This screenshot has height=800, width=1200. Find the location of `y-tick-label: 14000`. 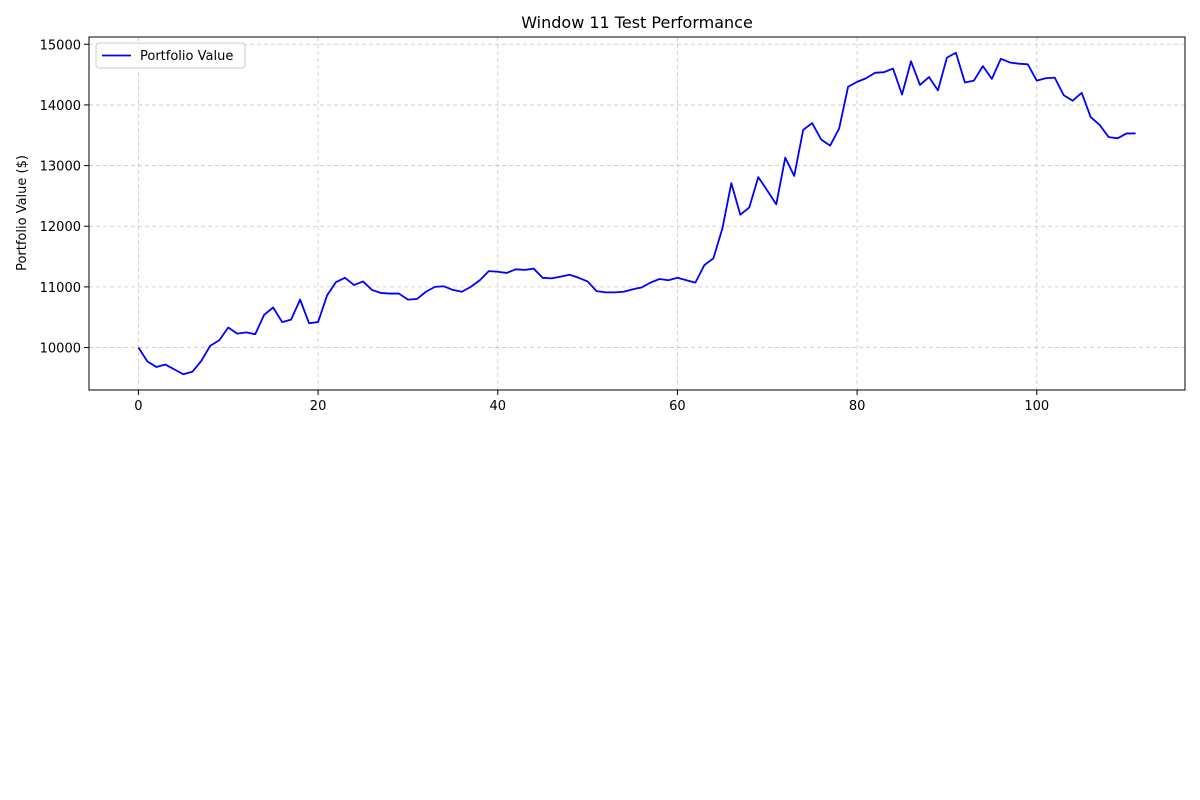

y-tick-label: 14000 is located at coordinates (60, 106).